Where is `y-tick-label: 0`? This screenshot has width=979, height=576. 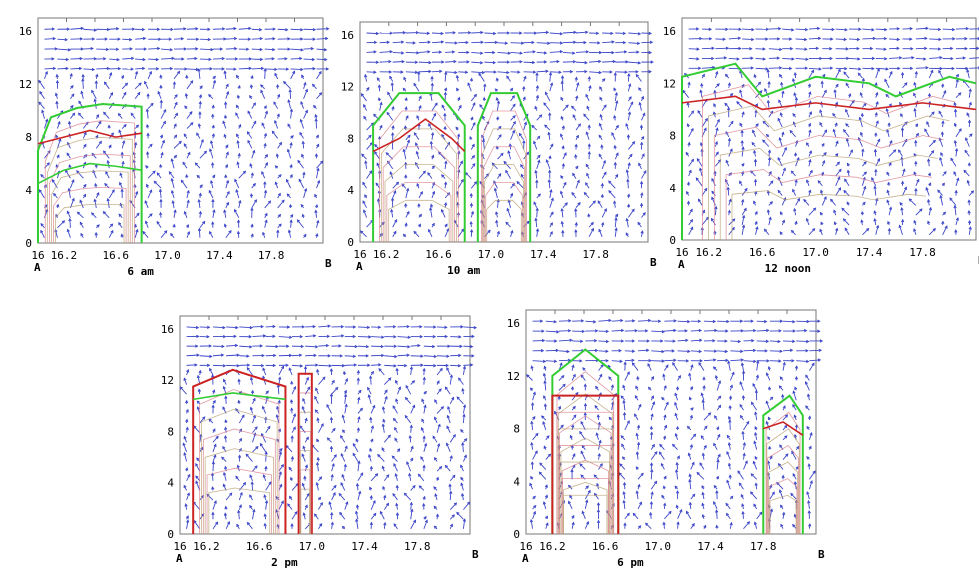 y-tick-label: 0 is located at coordinates (672, 240).